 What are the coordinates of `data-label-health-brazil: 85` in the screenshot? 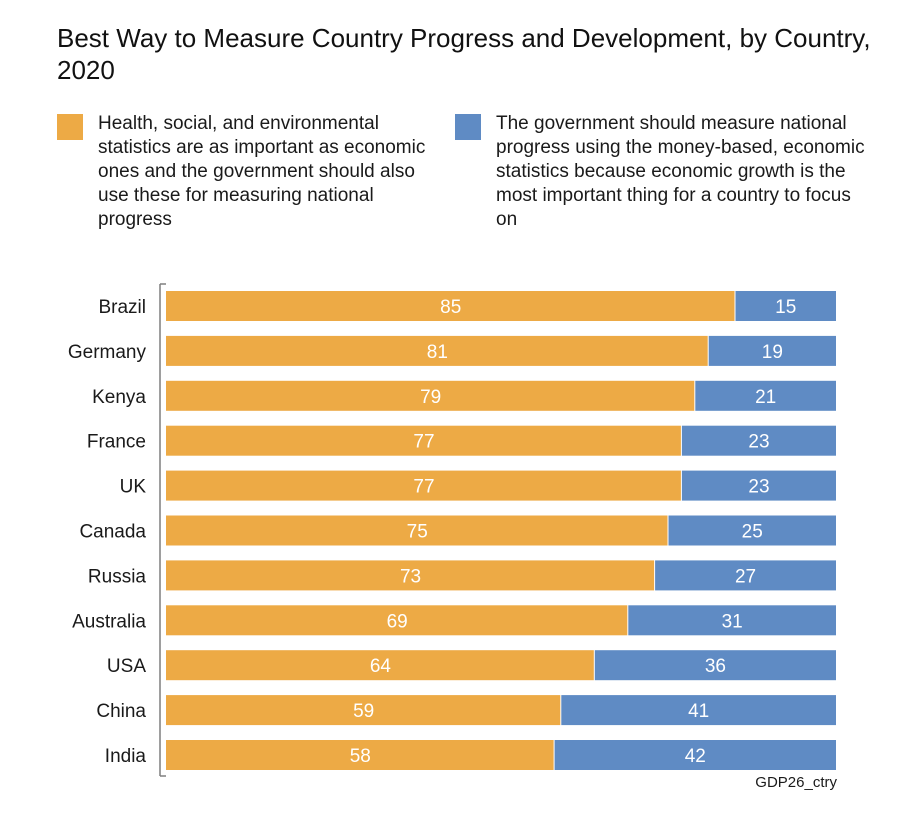 It's located at (450, 307).